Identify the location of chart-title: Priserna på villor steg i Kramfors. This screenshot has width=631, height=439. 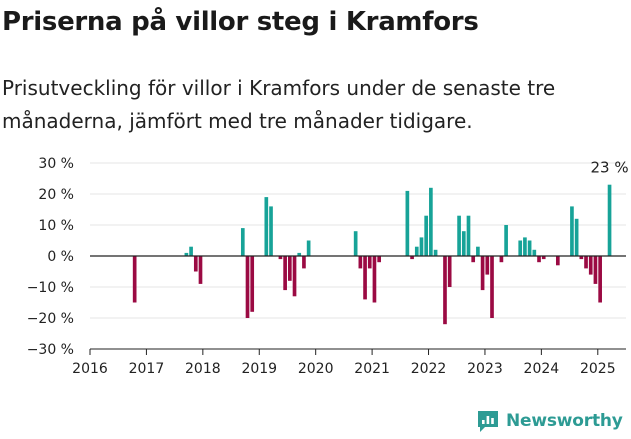
(240, 22).